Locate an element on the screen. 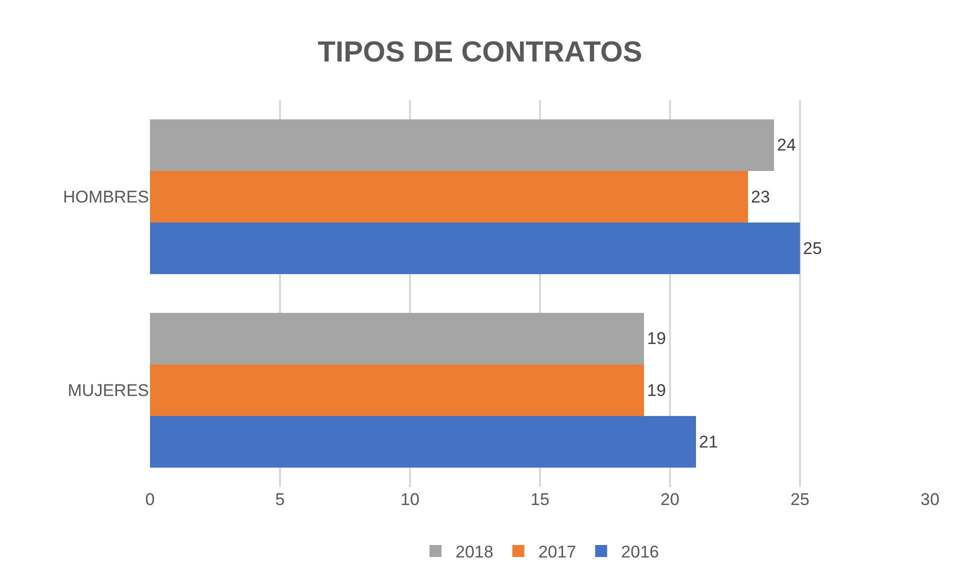  legend-label: 2017 is located at coordinates (557, 552).